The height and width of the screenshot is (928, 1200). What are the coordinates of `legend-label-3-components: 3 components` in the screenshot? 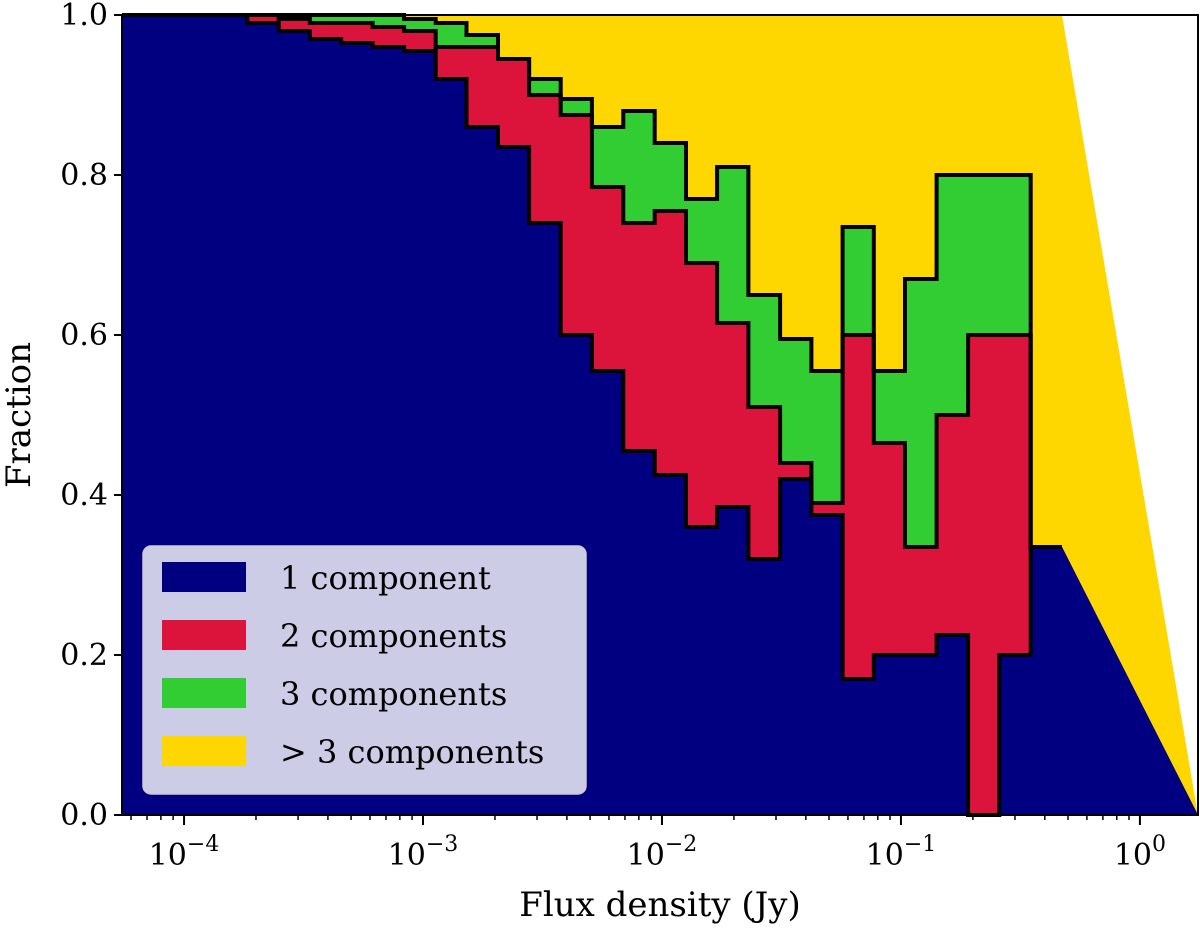 It's located at (393, 694).